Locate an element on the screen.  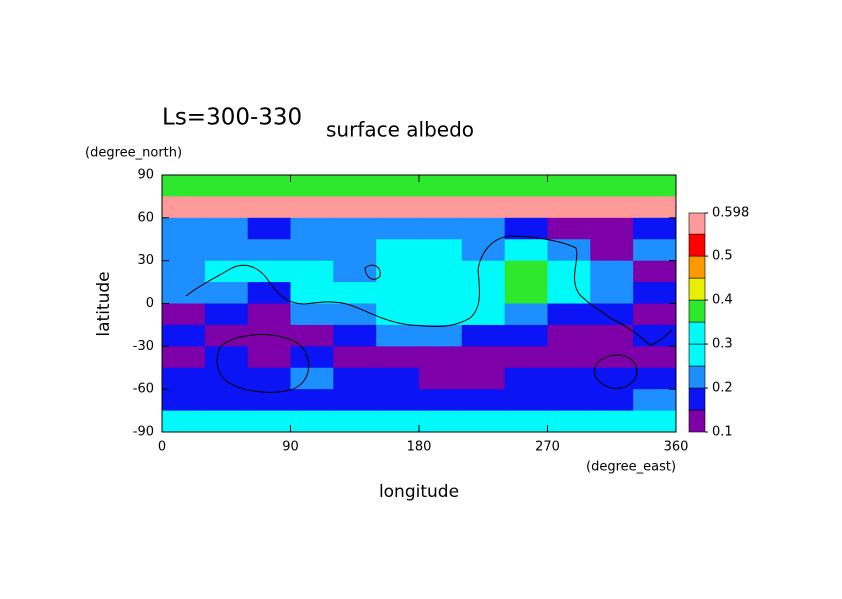
y-tick-label: -60 is located at coordinates (143, 389).